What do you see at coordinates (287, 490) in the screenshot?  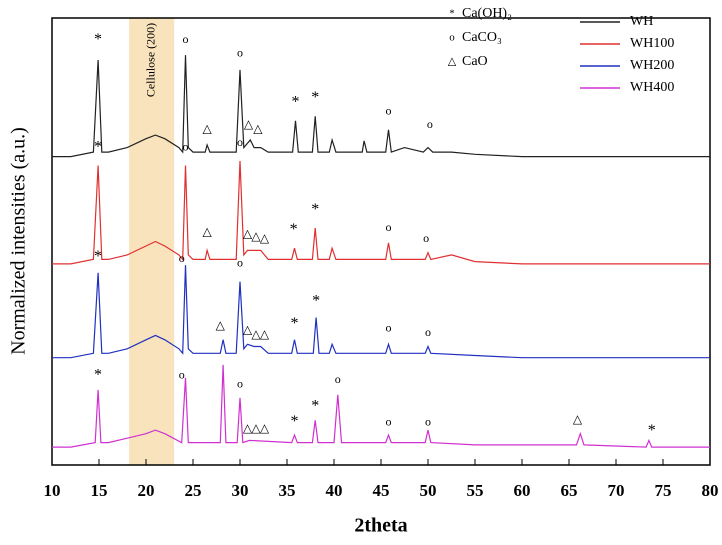 I see `x-tick-label: 35` at bounding box center [287, 490].